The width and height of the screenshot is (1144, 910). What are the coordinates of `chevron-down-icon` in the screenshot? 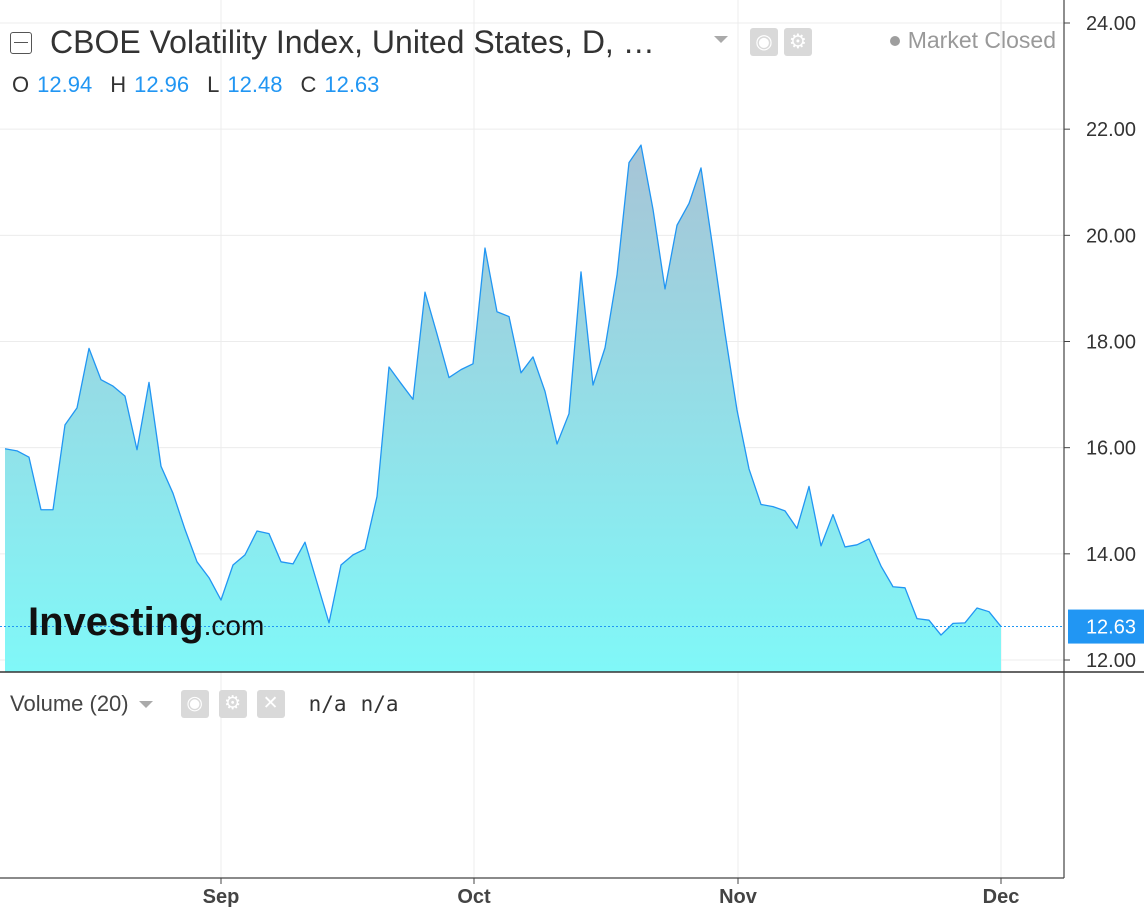 It's located at (721, 39).